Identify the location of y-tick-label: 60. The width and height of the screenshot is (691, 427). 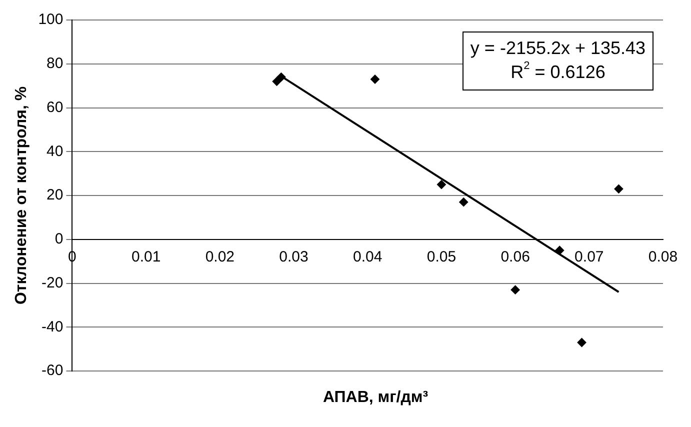
(55, 107).